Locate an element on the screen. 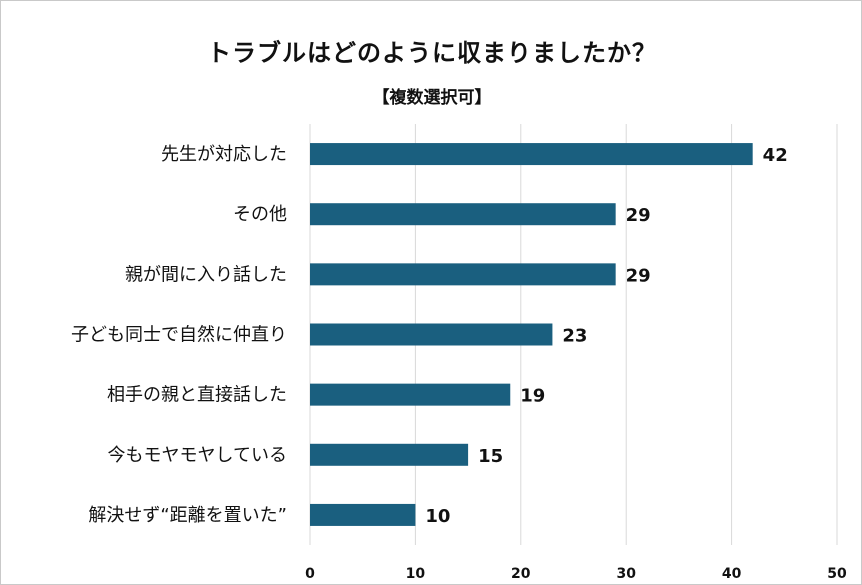 This screenshot has width=862, height=585. category-label: 今もモヤモヤしている is located at coordinates (197, 455).